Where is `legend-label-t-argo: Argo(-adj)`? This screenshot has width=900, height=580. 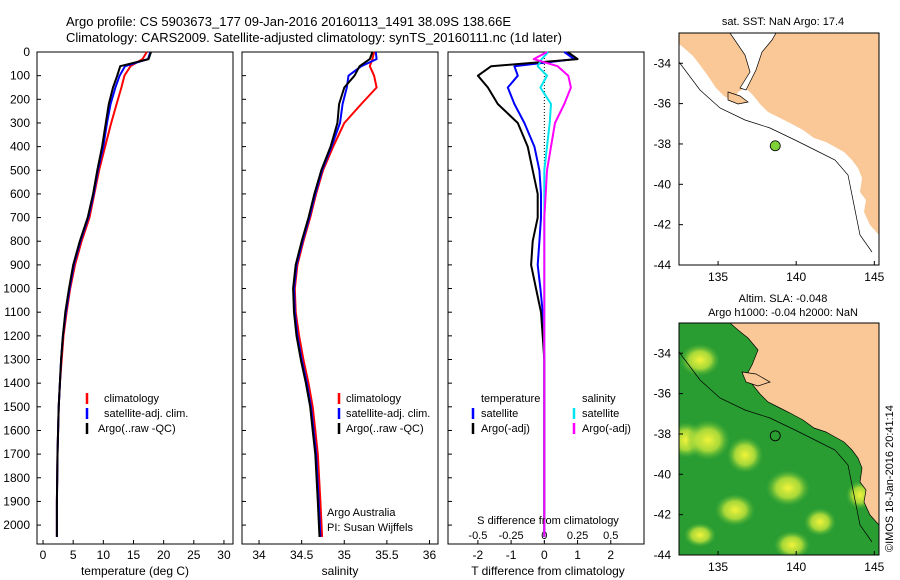 legend-label-t-argo: Argo(-adj) is located at coordinates (505, 429).